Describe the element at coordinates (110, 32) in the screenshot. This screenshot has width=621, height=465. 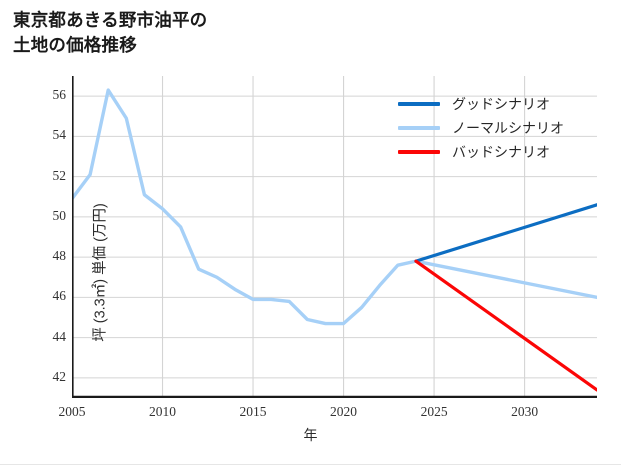
I see `page-title: 東京都あきる野市油平の 土地の価格推移` at that location.